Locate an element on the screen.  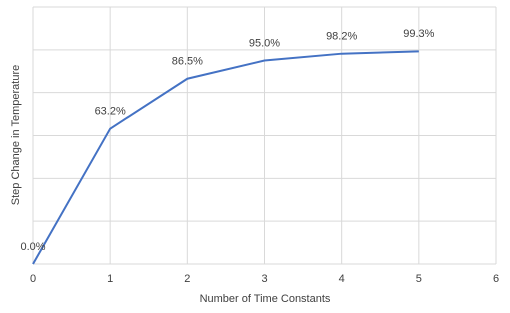
data-label: 95.0% is located at coordinates (264, 43).